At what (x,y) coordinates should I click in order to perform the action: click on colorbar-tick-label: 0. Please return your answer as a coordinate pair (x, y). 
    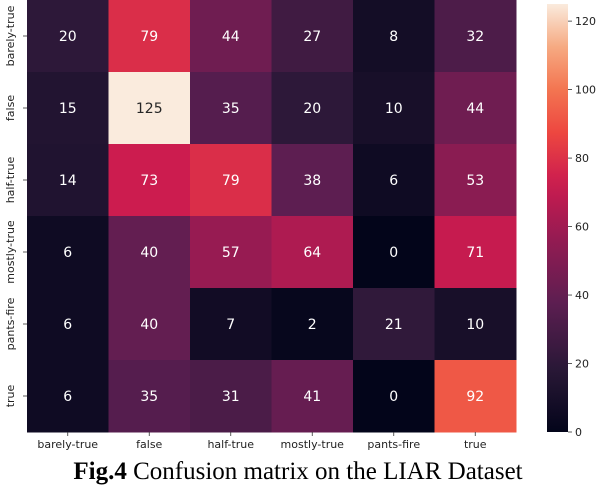
    Looking at the image, I should click on (578, 432).